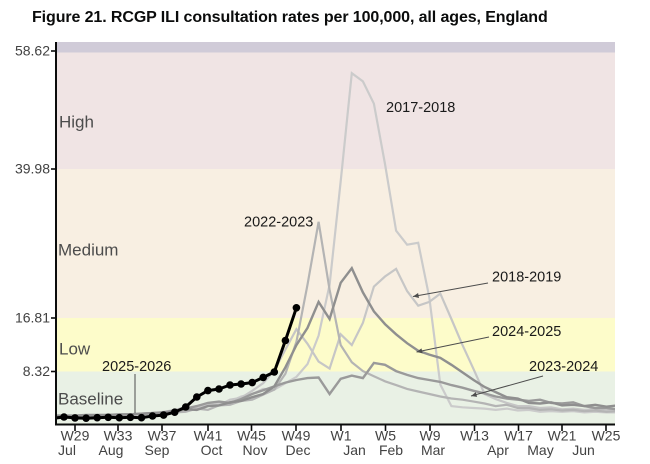  I want to click on svg-text: High, so click(76, 122).